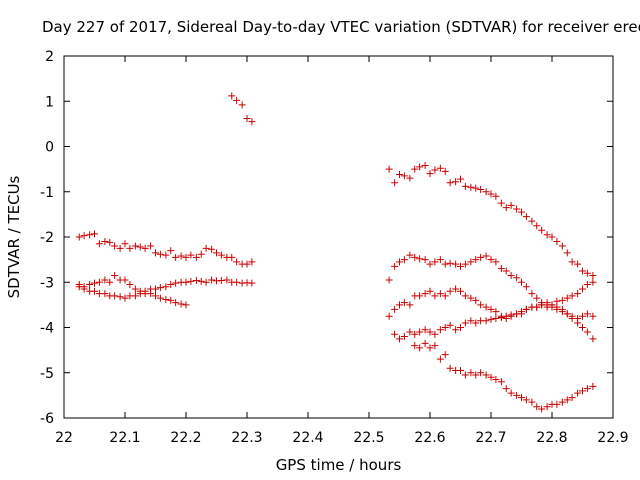 The image size is (640, 480). Describe the element at coordinates (47, 283) in the screenshot. I see `y-tick-label: -3` at that location.